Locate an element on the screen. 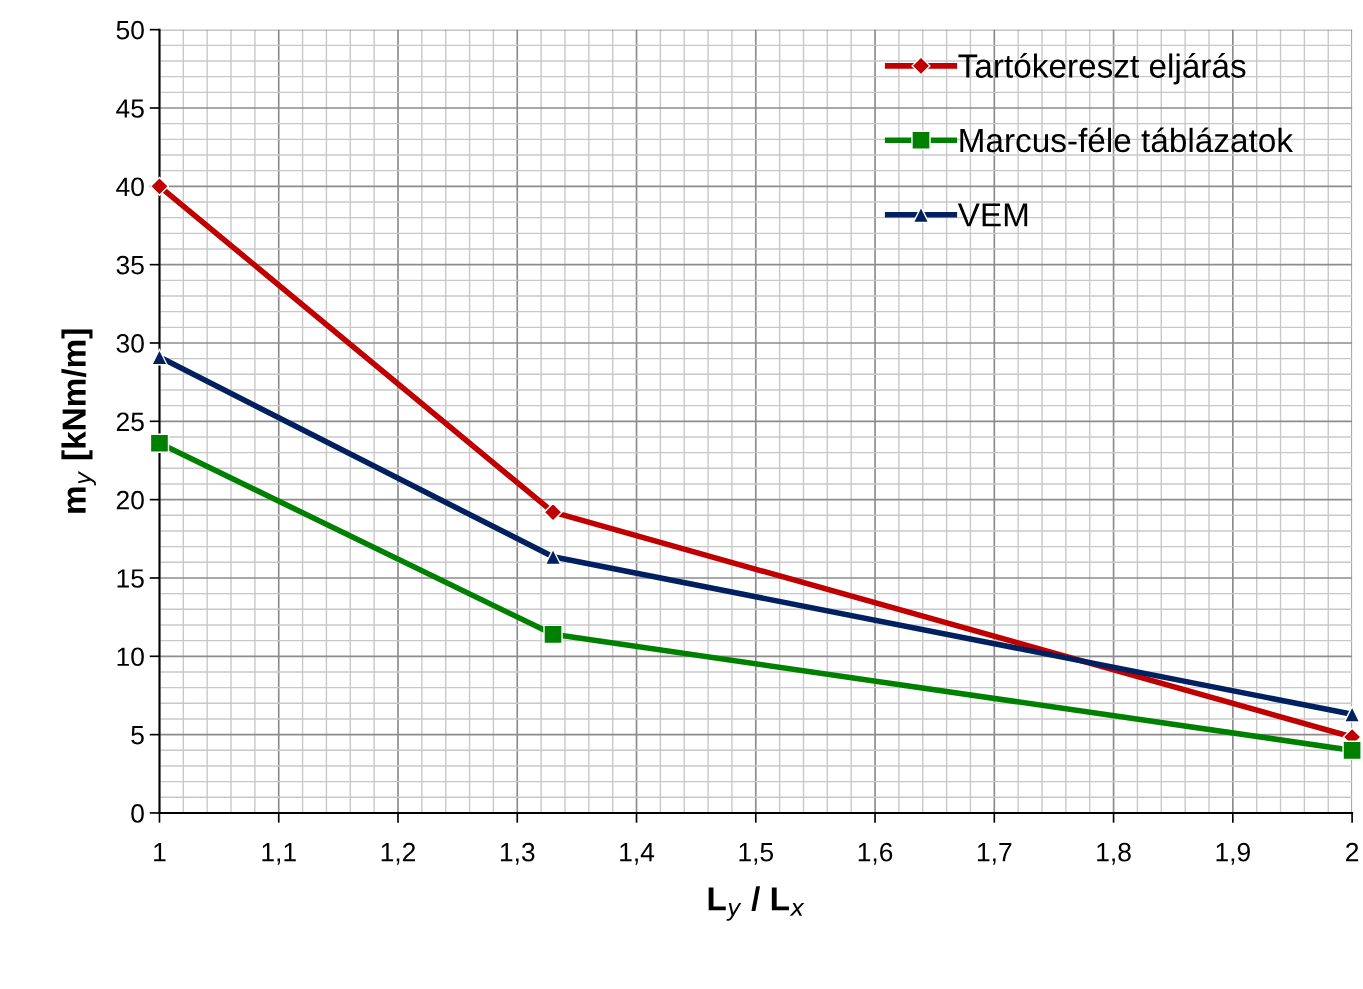 This screenshot has height=989, width=1363. x-tick-label: 2 is located at coordinates (1352, 852).